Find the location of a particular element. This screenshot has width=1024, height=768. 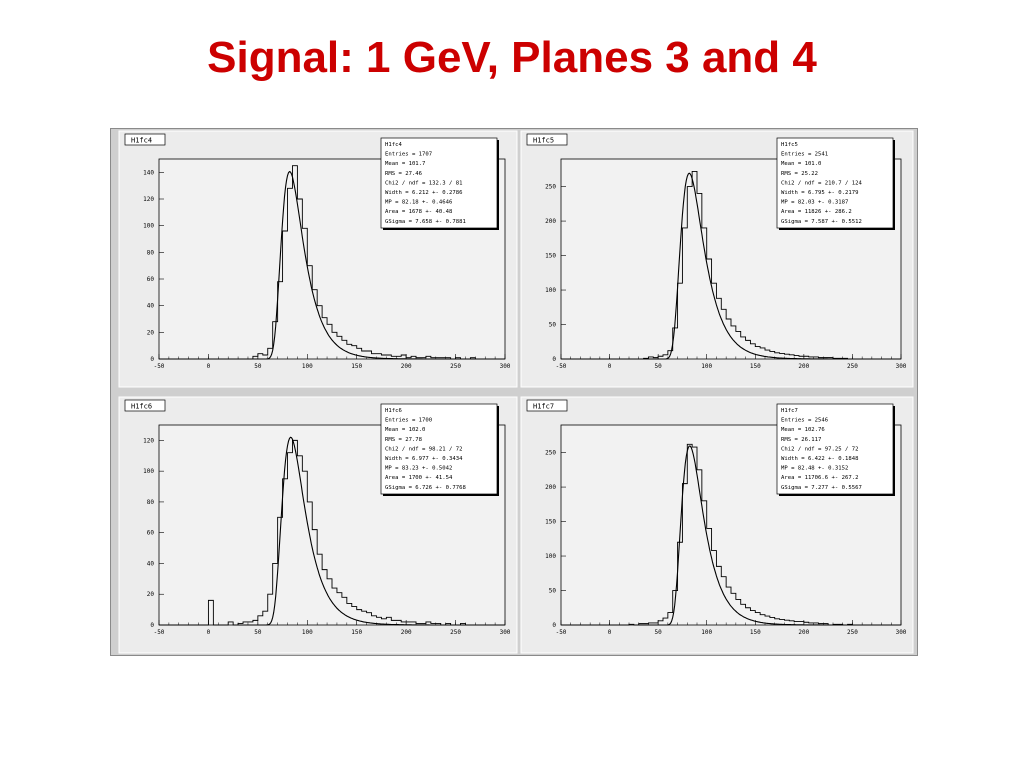

stats-title: H1fc4 is located at coordinates (393, 145).